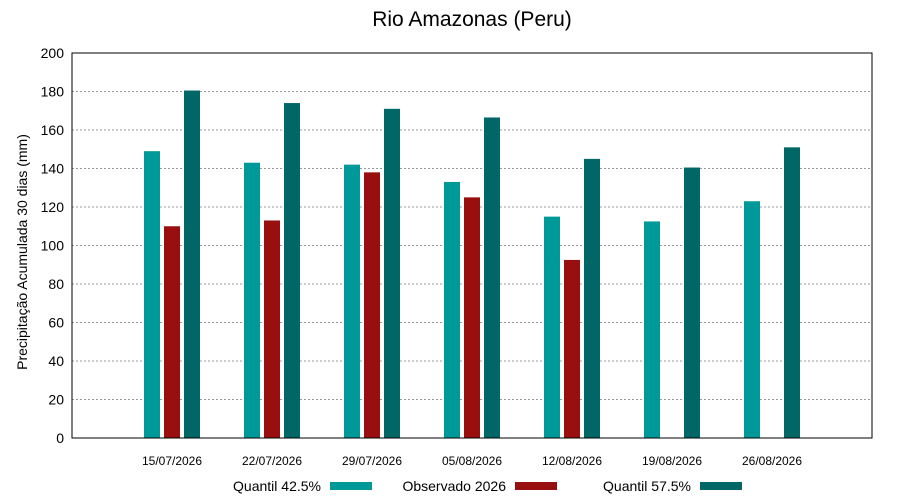  Describe the element at coordinates (277, 486) in the screenshot. I see `legend-label: Quantil 42.5%` at that location.